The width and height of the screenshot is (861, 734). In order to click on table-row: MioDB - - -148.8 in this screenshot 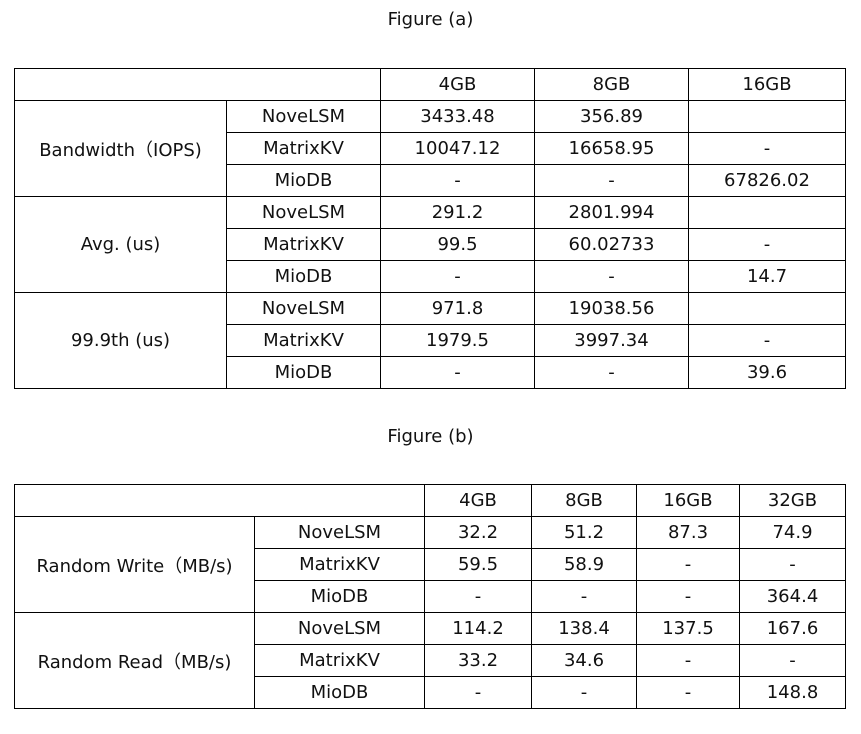, I will do `click(430, 692)`.